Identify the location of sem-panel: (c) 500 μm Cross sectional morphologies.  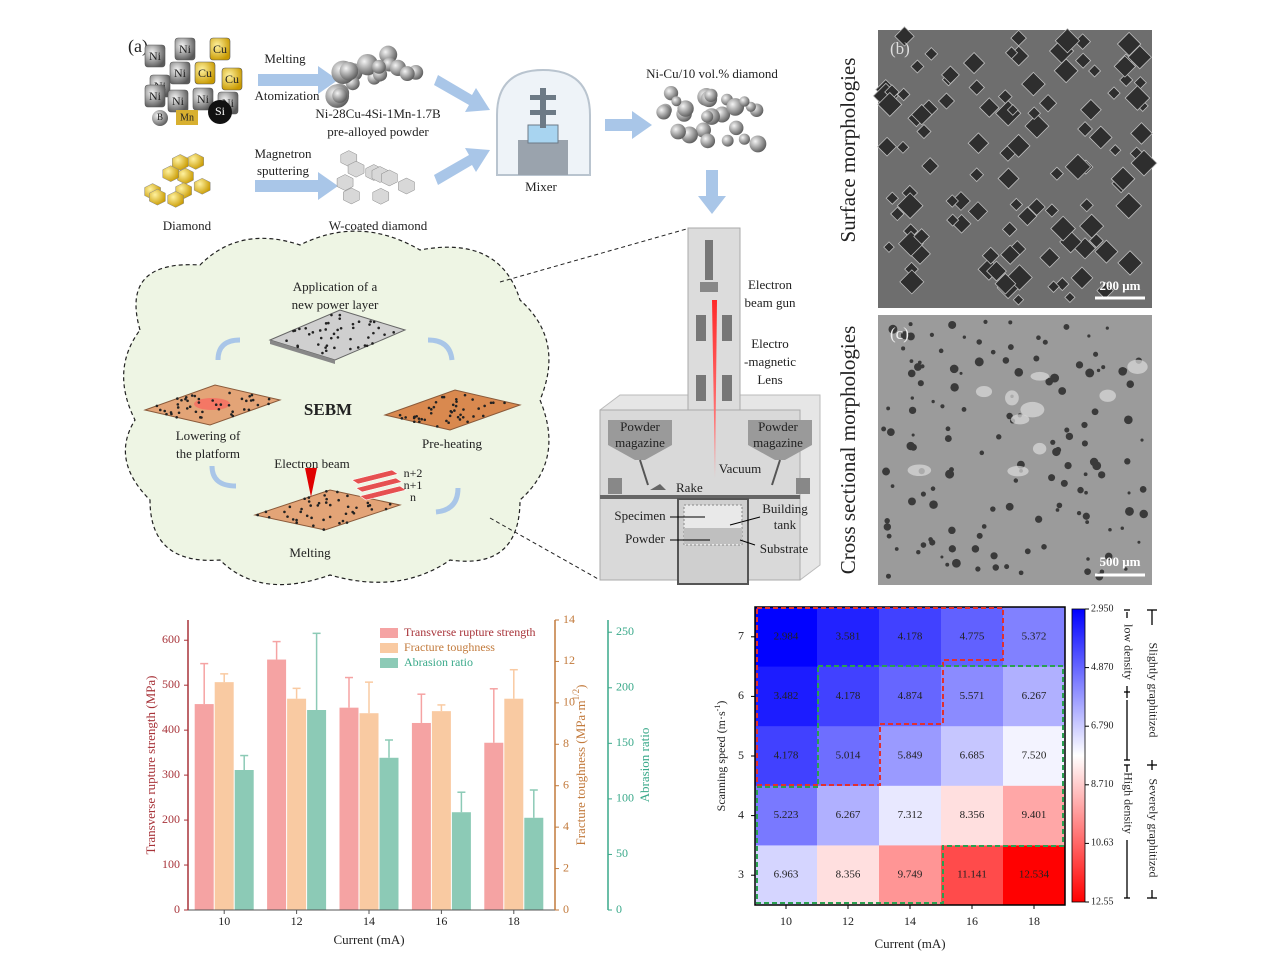
(994, 450).